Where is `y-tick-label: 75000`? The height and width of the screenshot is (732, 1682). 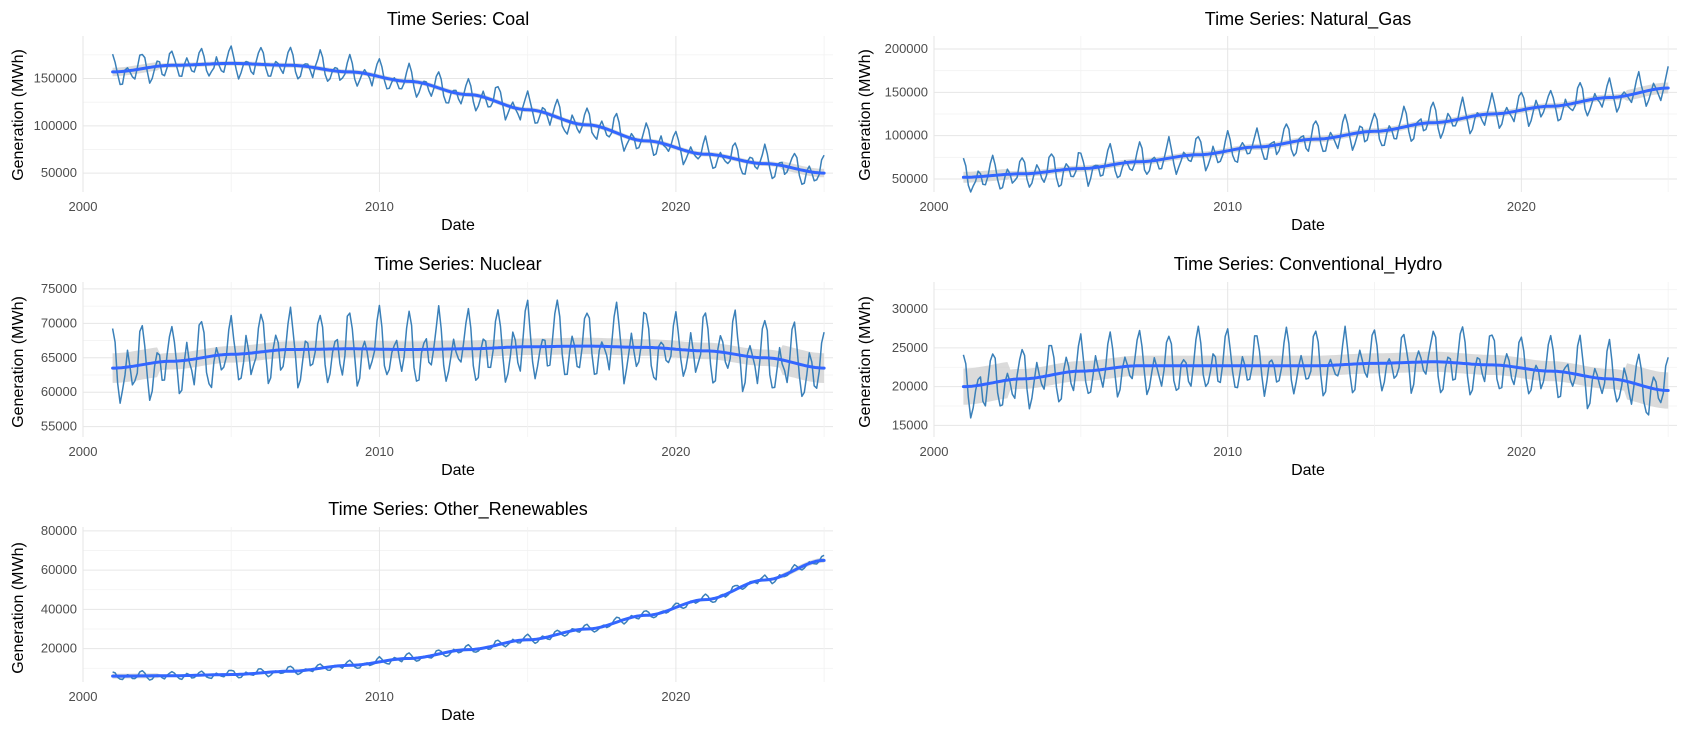 y-tick-label: 75000 is located at coordinates (59, 288).